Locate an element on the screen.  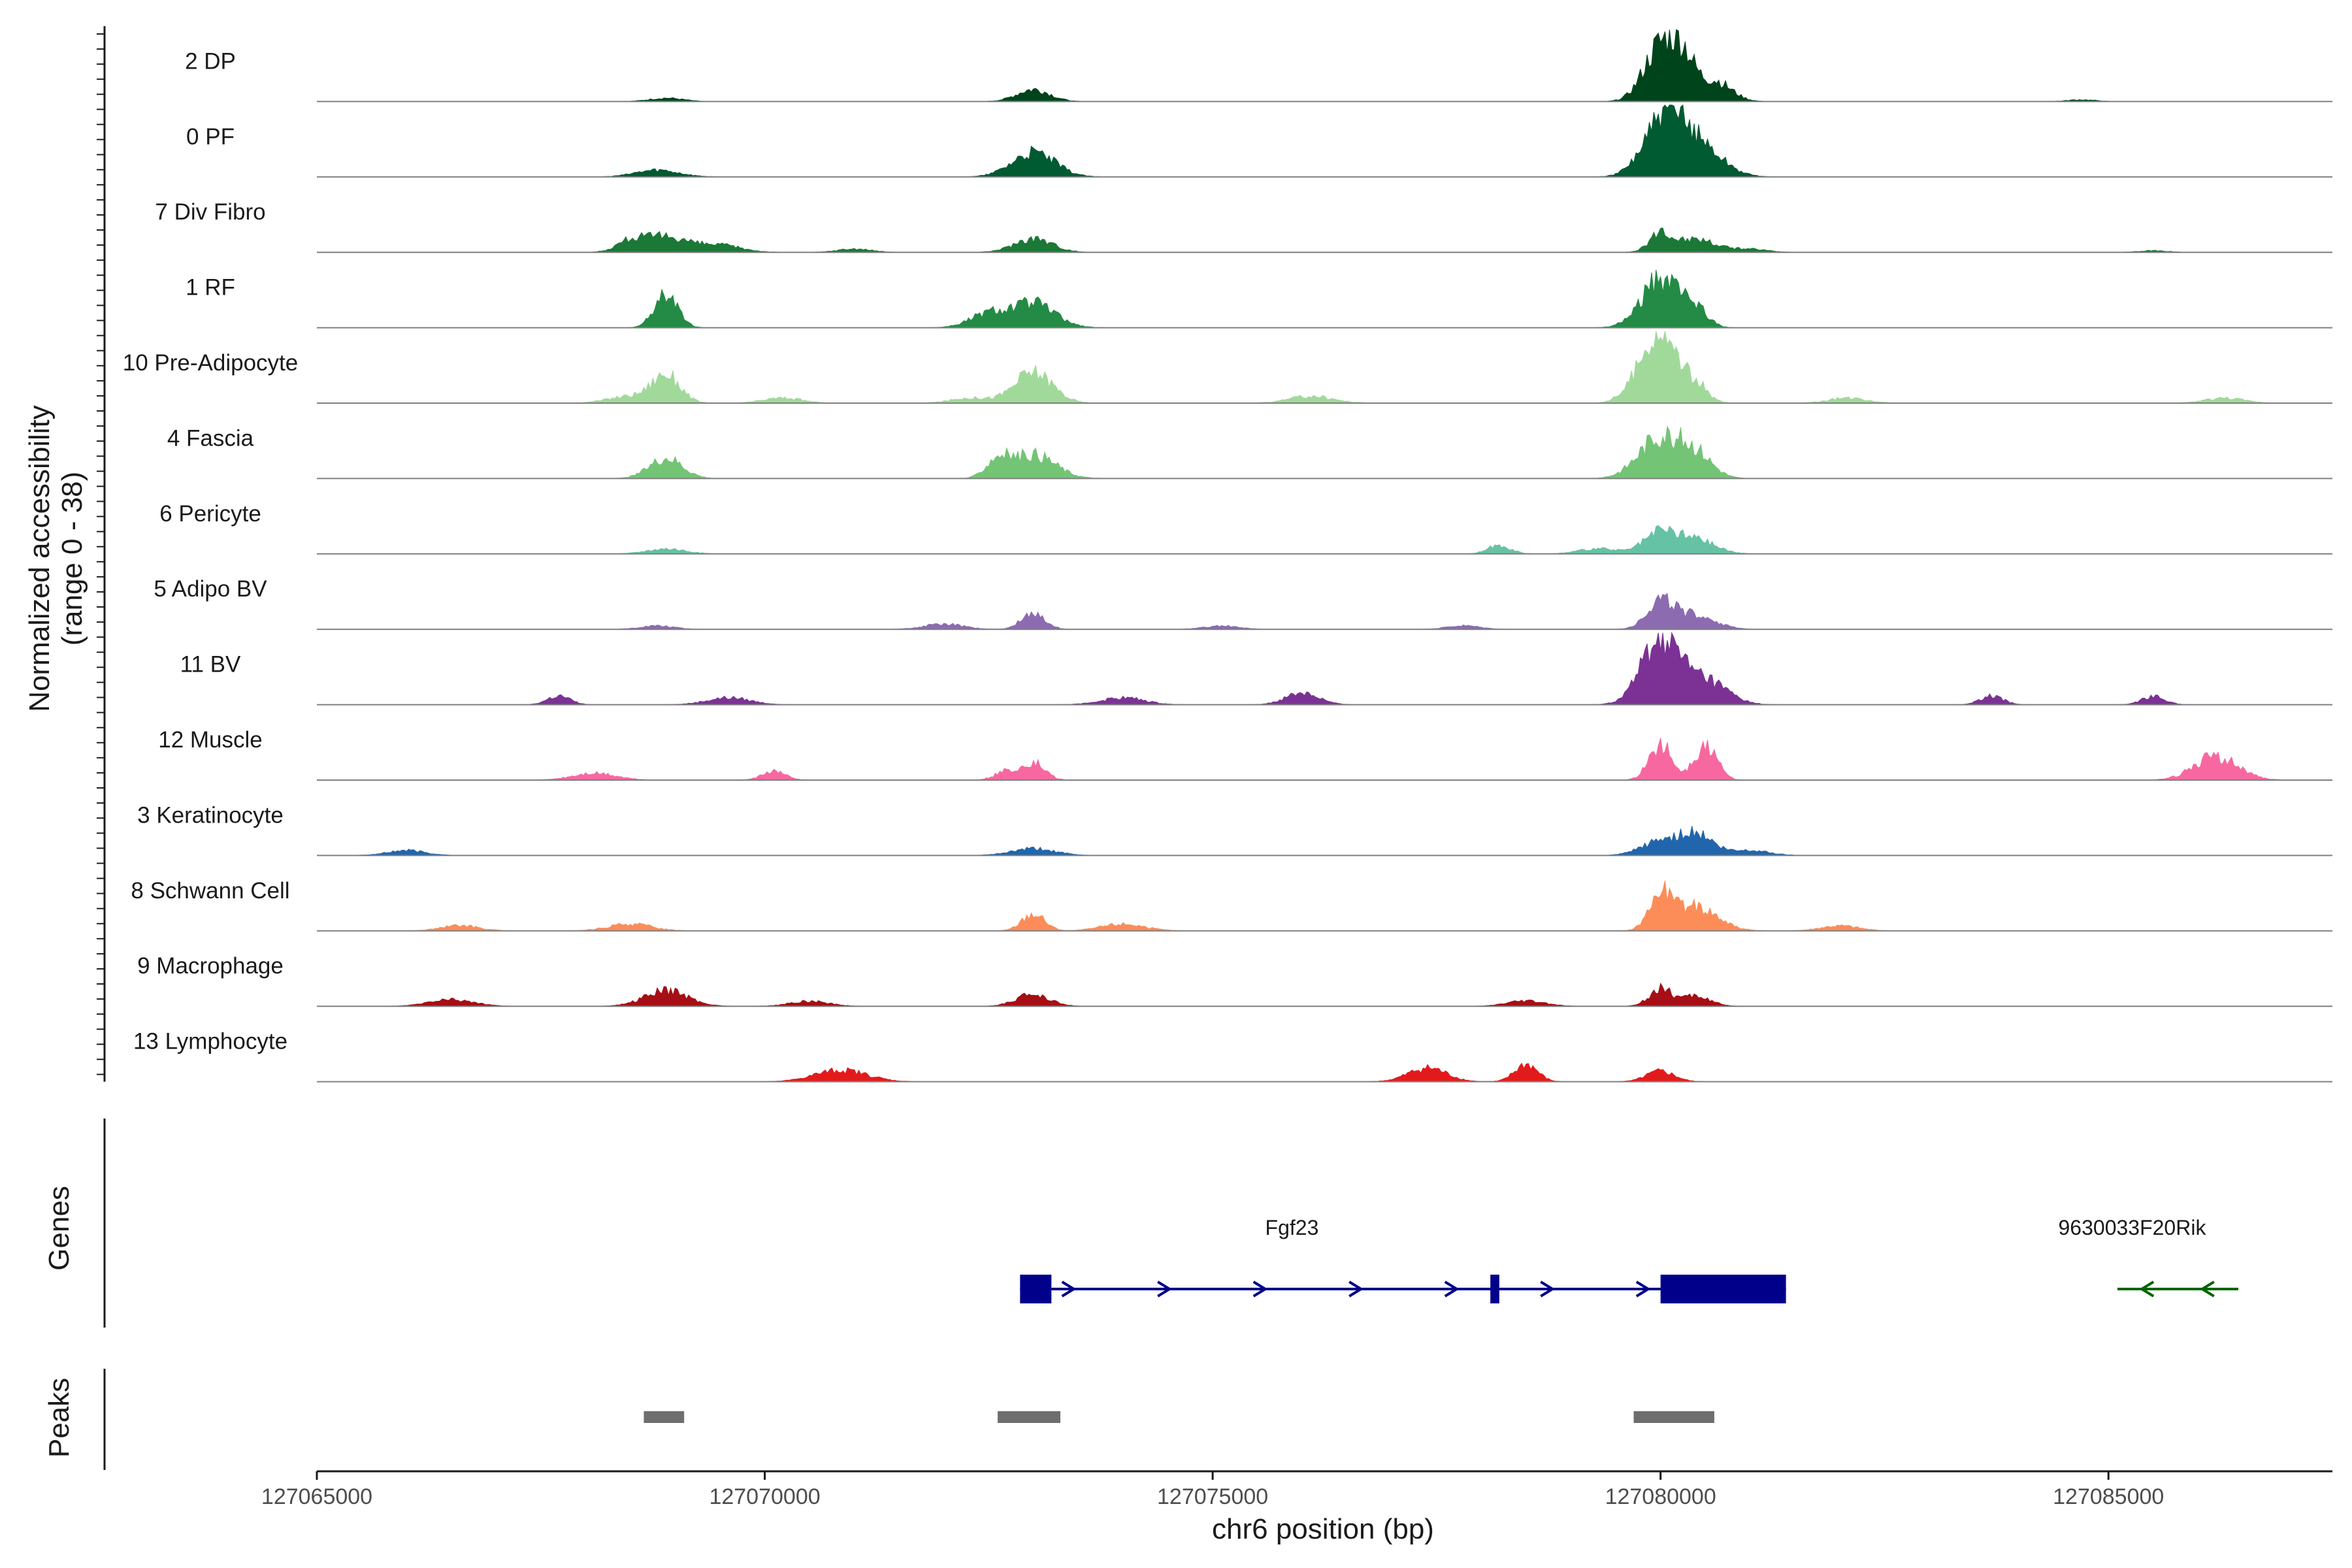
x-axis-title: chr6 position (bp) is located at coordinates (1323, 1529).